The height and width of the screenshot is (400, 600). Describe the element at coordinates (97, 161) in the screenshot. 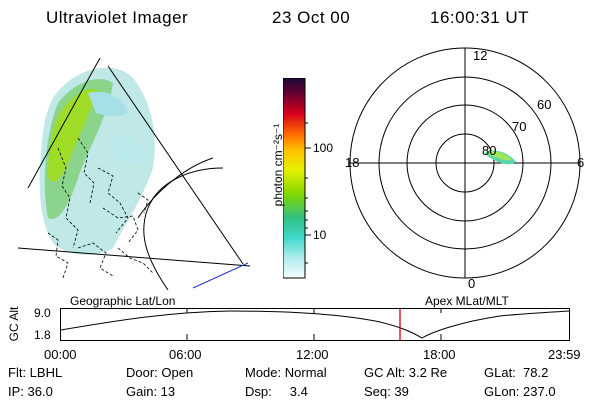

I see `aurora-emission` at that location.